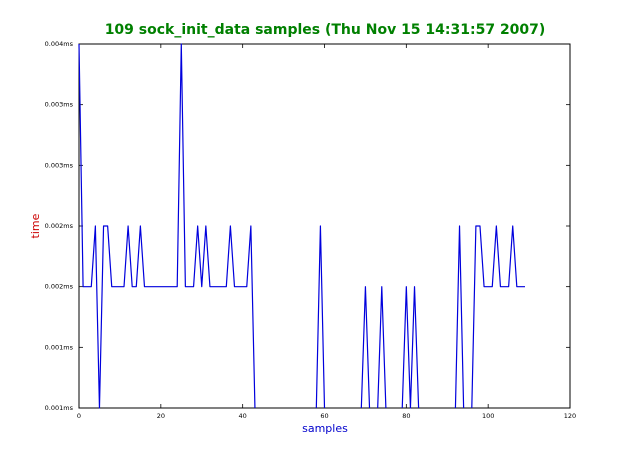 The image size is (633, 453). What do you see at coordinates (79, 416) in the screenshot?
I see `x-tick-label: 0` at bounding box center [79, 416].